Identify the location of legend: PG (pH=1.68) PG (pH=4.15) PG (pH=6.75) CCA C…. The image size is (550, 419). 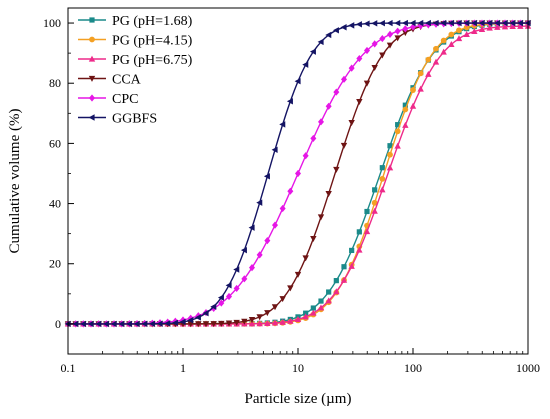
(135, 70).